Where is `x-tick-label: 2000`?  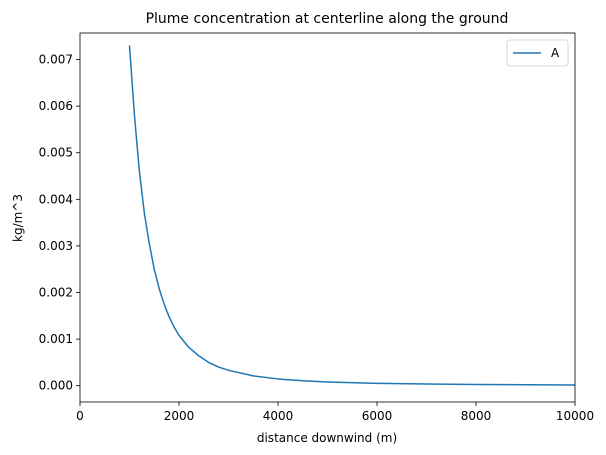
x-tick-label: 2000 is located at coordinates (179, 416).